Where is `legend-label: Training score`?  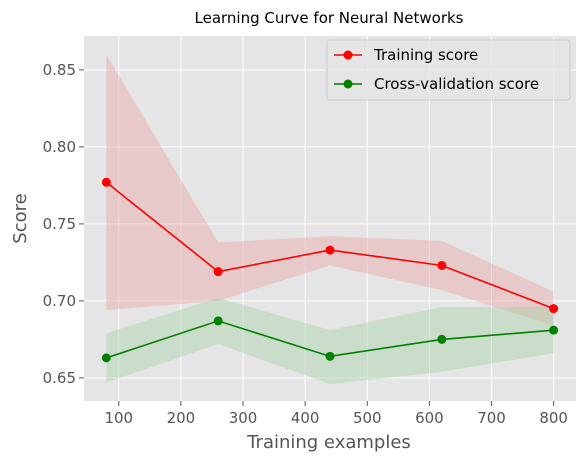 legend-label: Training score is located at coordinates (425, 55).